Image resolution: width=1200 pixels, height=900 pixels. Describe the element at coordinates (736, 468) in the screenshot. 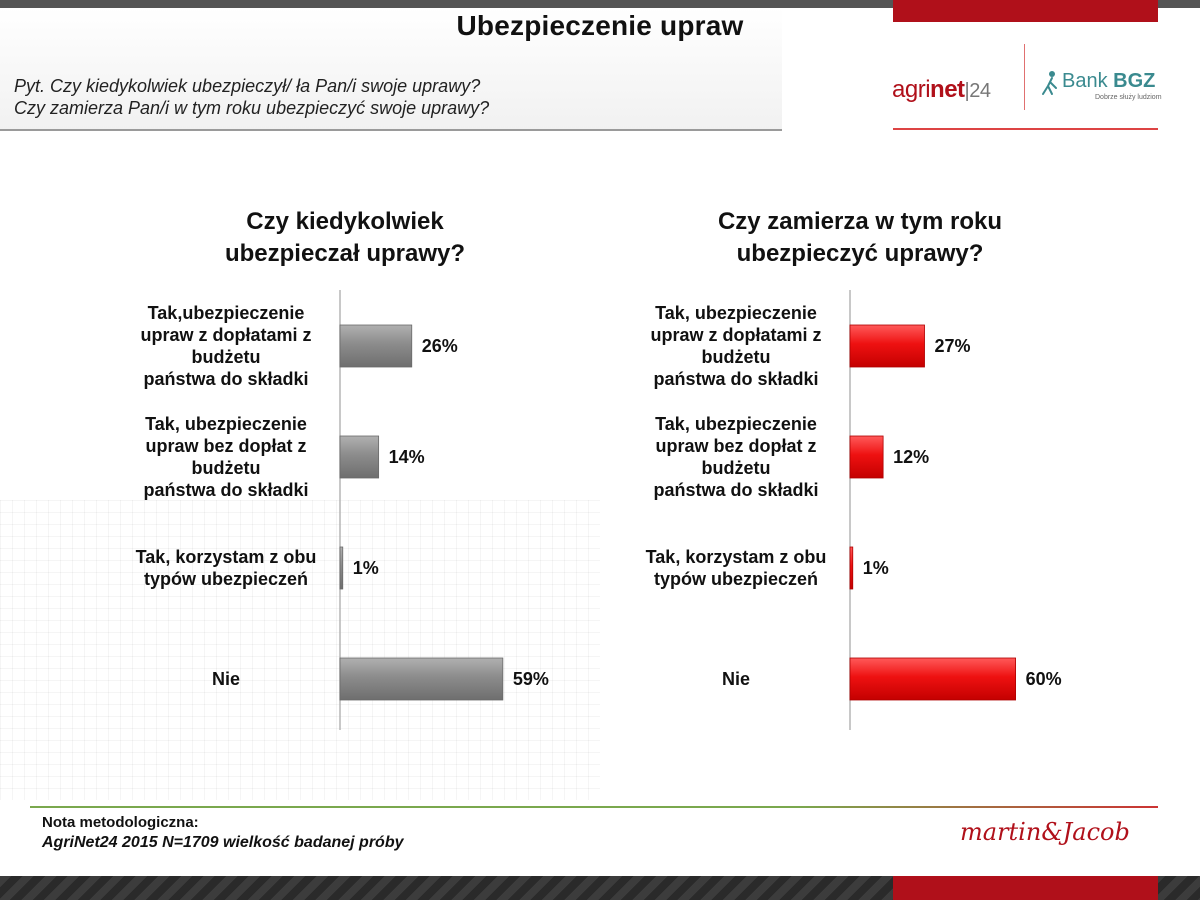

I see `right-category-label-2-line-3: budżetu` at that location.